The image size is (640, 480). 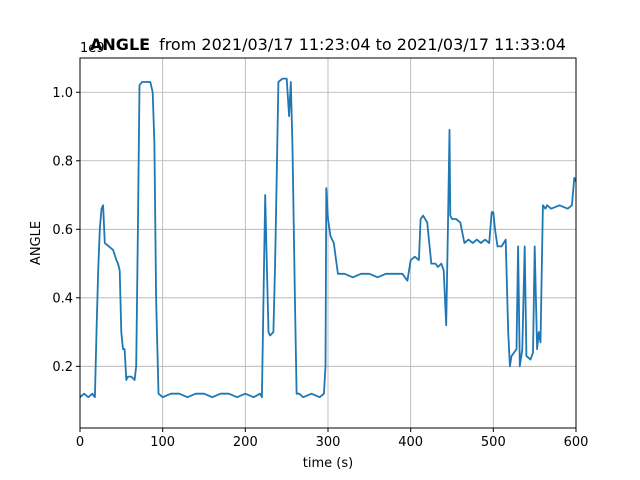 I want to click on y-offset-label: 1e9, so click(x=92, y=48).